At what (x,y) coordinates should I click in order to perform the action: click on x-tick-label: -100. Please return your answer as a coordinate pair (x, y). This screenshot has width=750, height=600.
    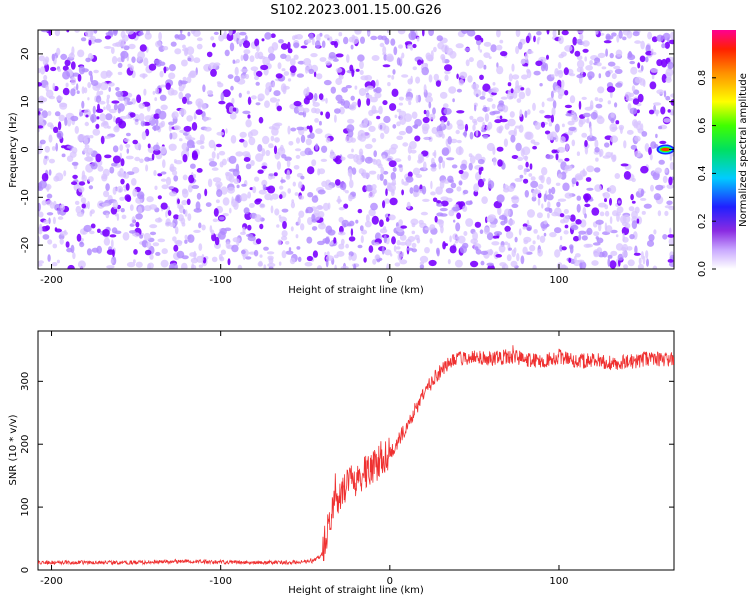
    Looking at the image, I should click on (220, 581).